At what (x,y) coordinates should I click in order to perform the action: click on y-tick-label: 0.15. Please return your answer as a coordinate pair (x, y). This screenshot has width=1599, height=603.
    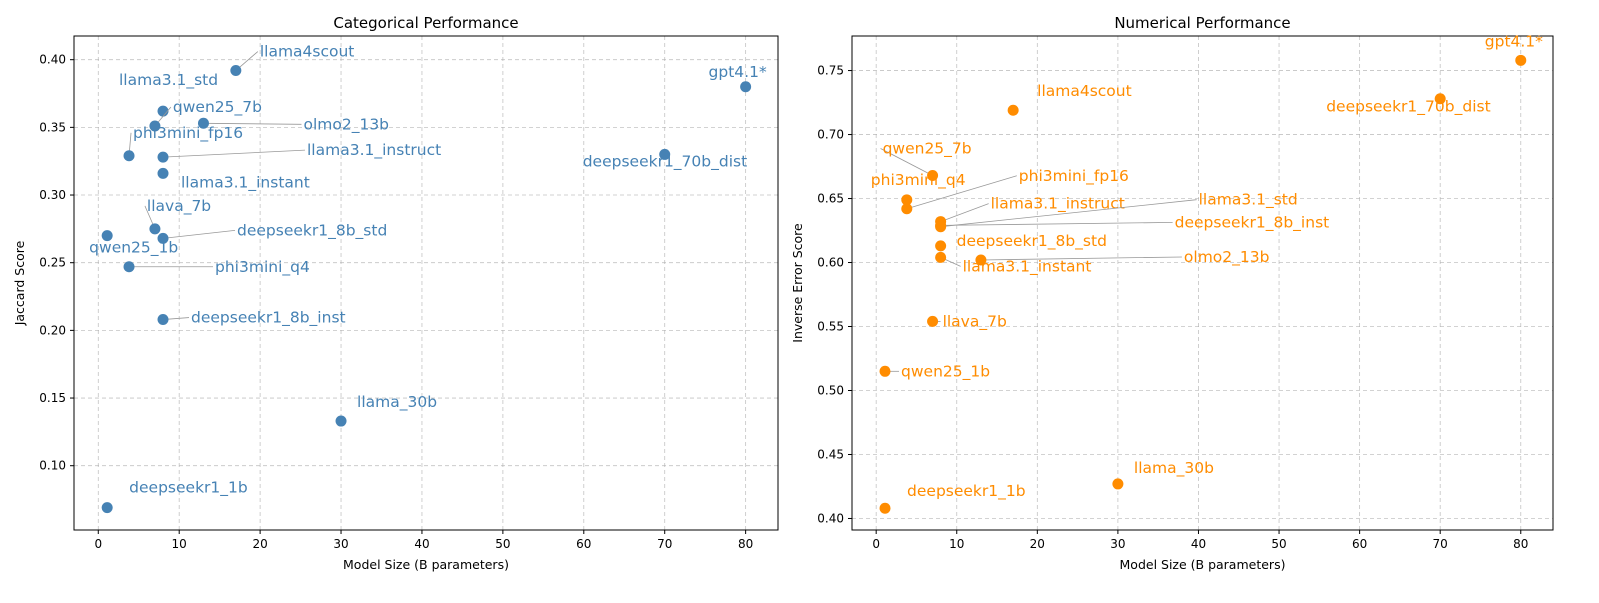
    Looking at the image, I should click on (52, 398).